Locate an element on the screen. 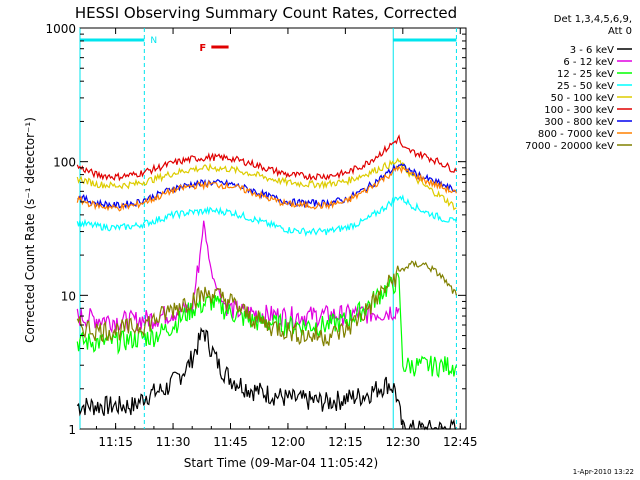 The image size is (640, 480). x-tick-label: 12:30 is located at coordinates (403, 442).